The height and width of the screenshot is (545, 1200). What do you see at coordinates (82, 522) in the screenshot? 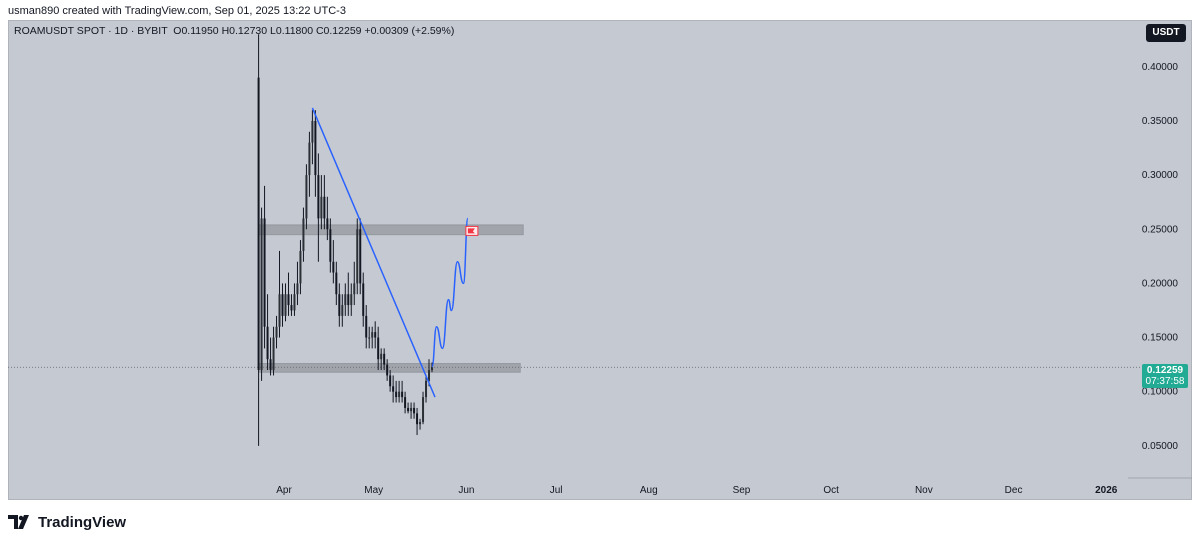
I see `brand-name: TradingView` at bounding box center [82, 522].